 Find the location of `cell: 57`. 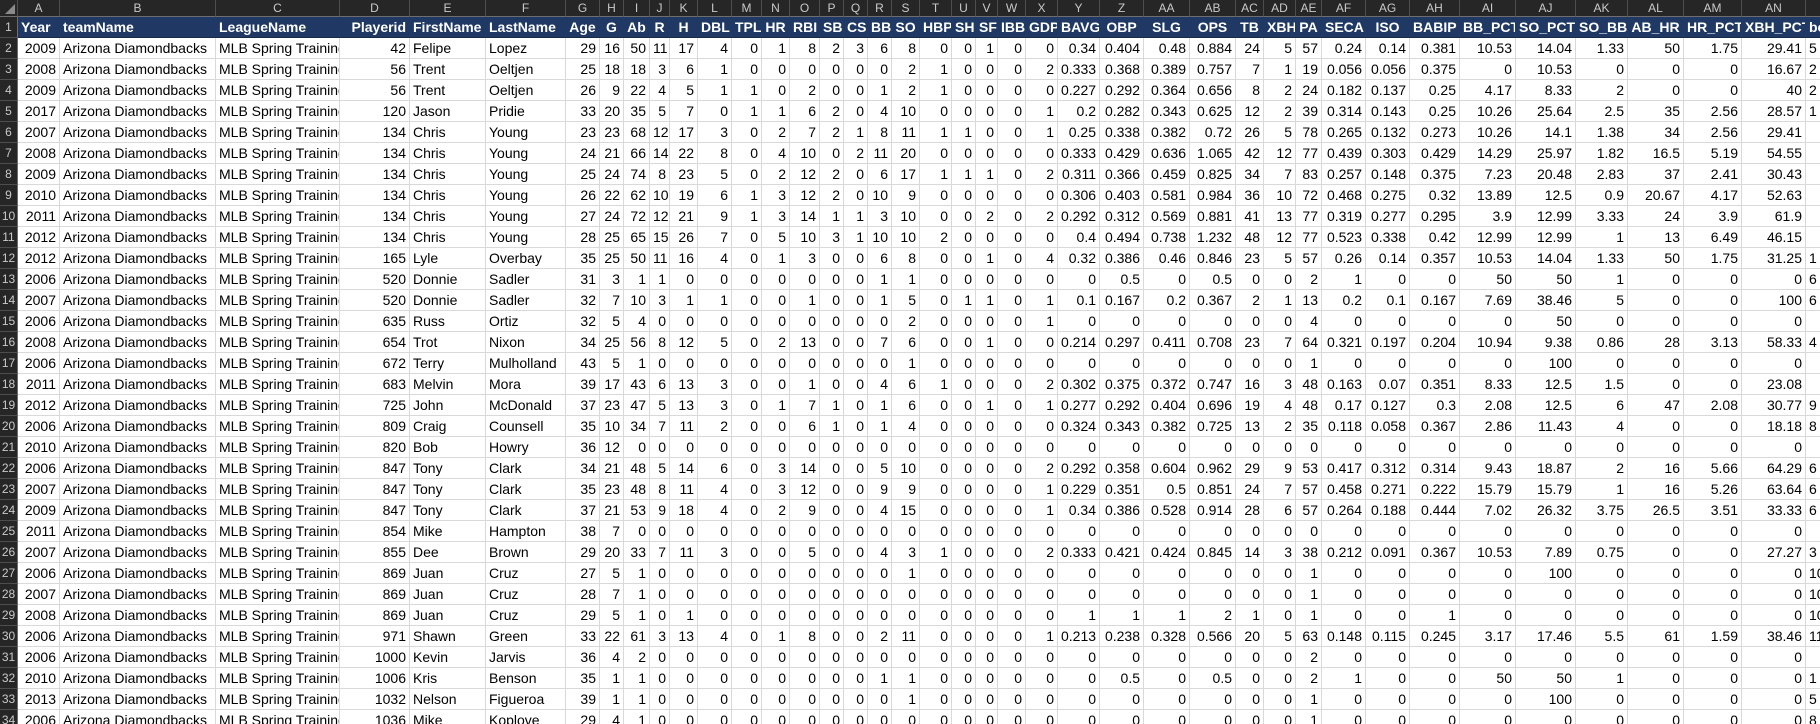

cell: 57 is located at coordinates (1309, 48).